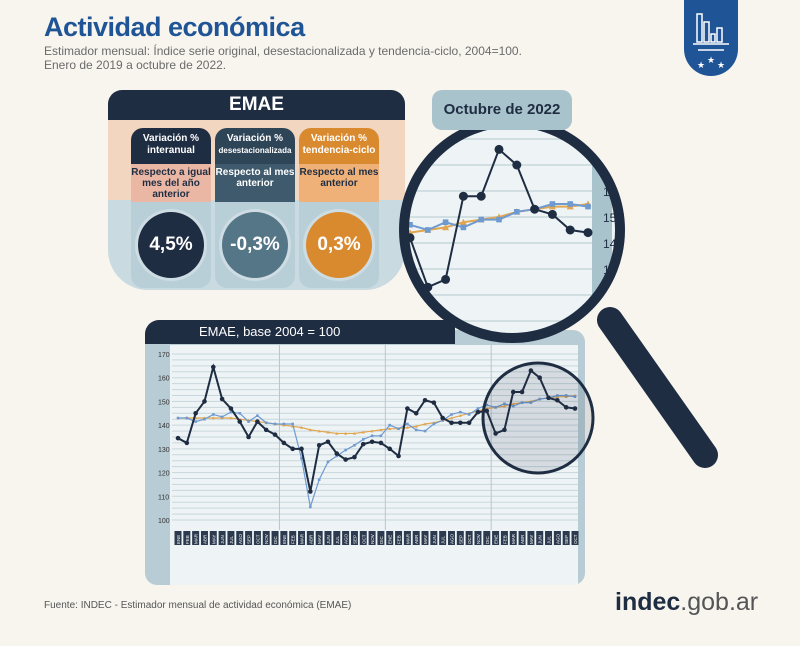 This screenshot has height=646, width=800. I want to click on chart-title: EMAE, base 2004 = 100, so click(300, 332).